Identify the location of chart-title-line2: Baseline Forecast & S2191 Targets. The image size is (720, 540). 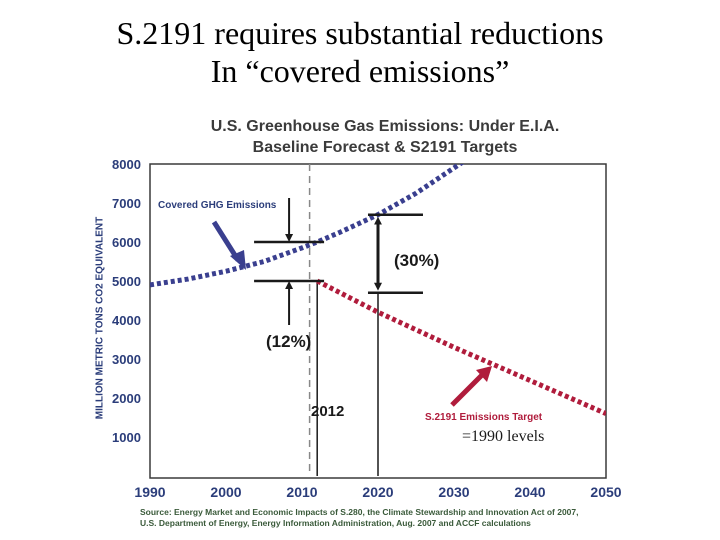
(385, 147).